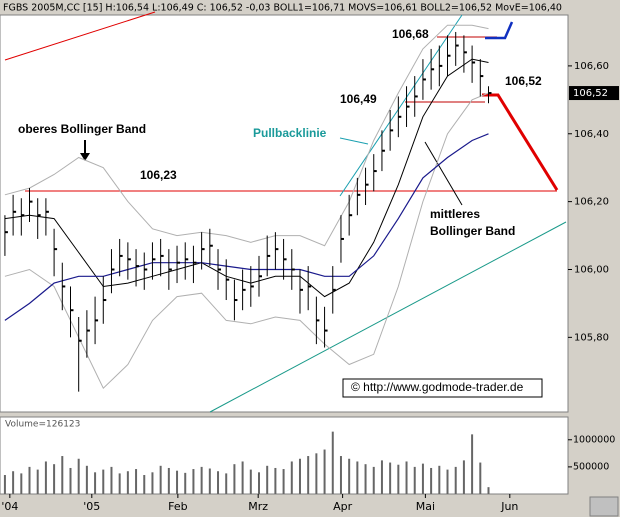 This screenshot has width=620, height=517. I want to click on x-tick-label: Feb, so click(177, 506).